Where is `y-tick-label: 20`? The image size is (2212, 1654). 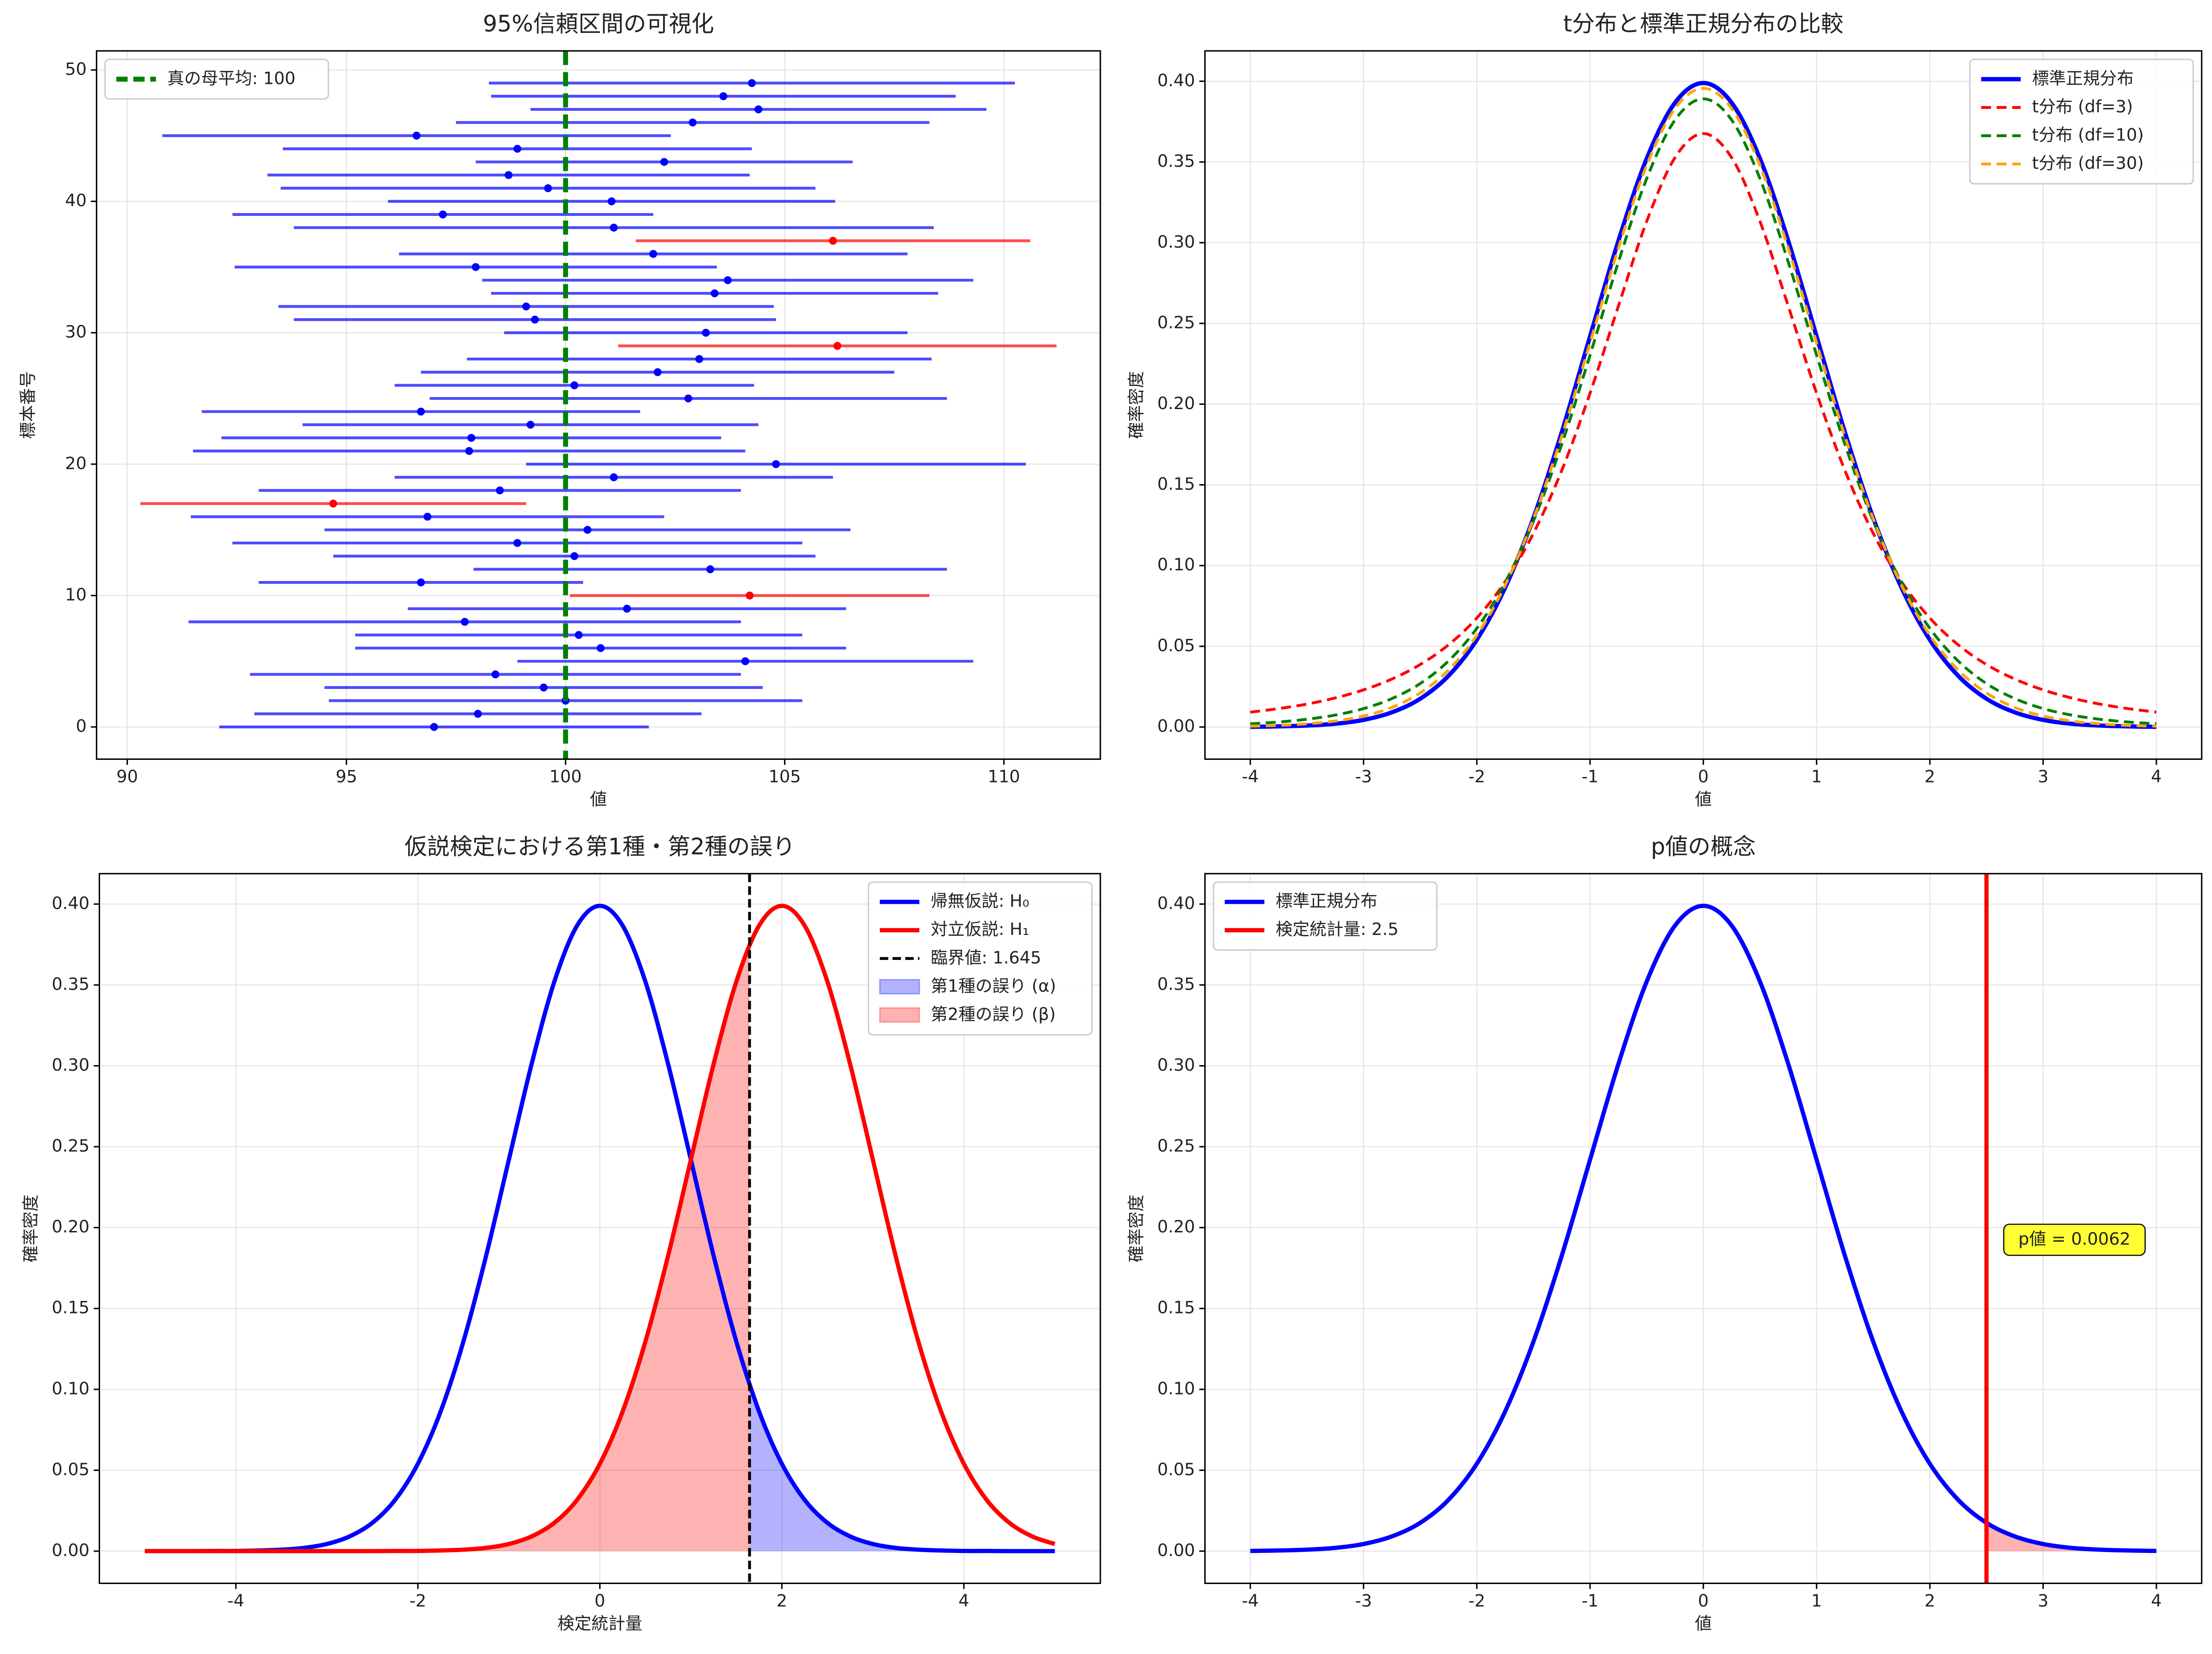
y-tick-label: 20 is located at coordinates (76, 463).